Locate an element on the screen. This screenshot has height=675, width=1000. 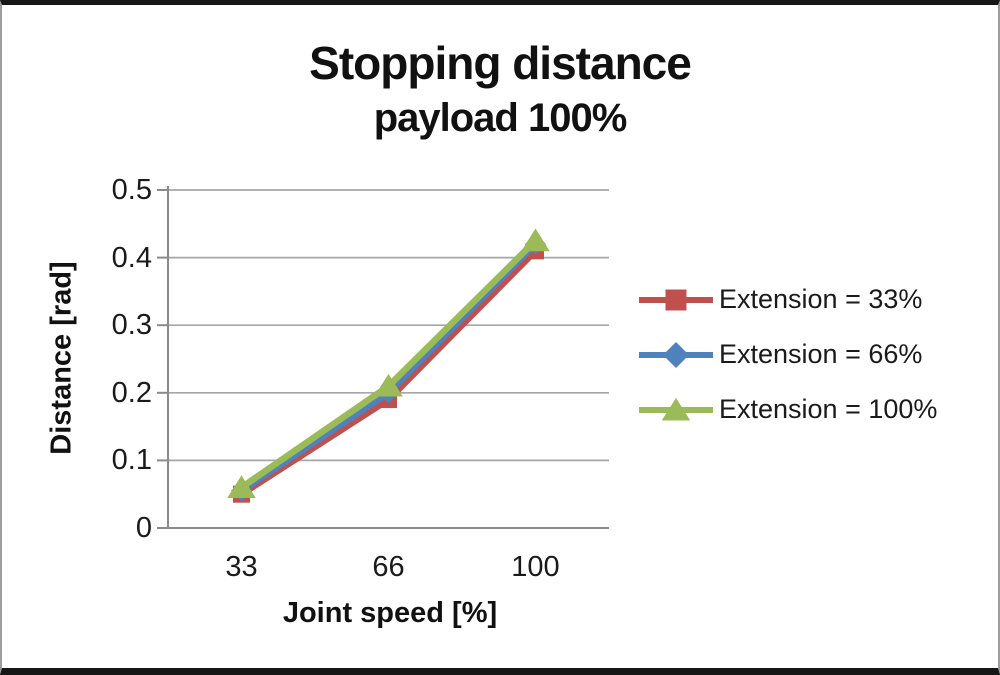
legend-marker-triangle is located at coordinates (676, 408).